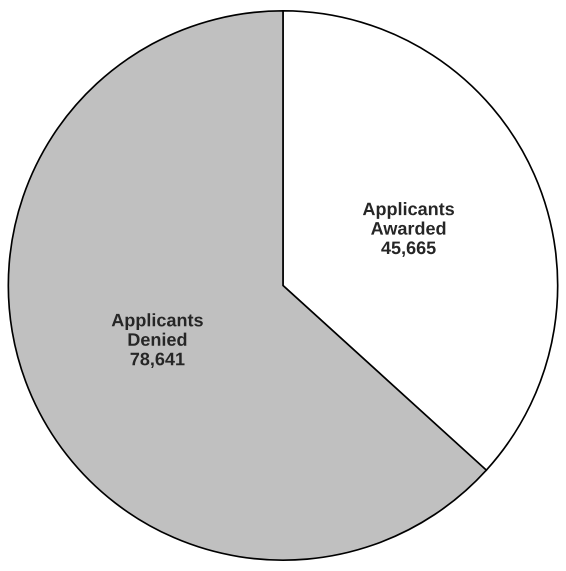  I want to click on slice-label: Applicants Awarded, so click(408, 218).